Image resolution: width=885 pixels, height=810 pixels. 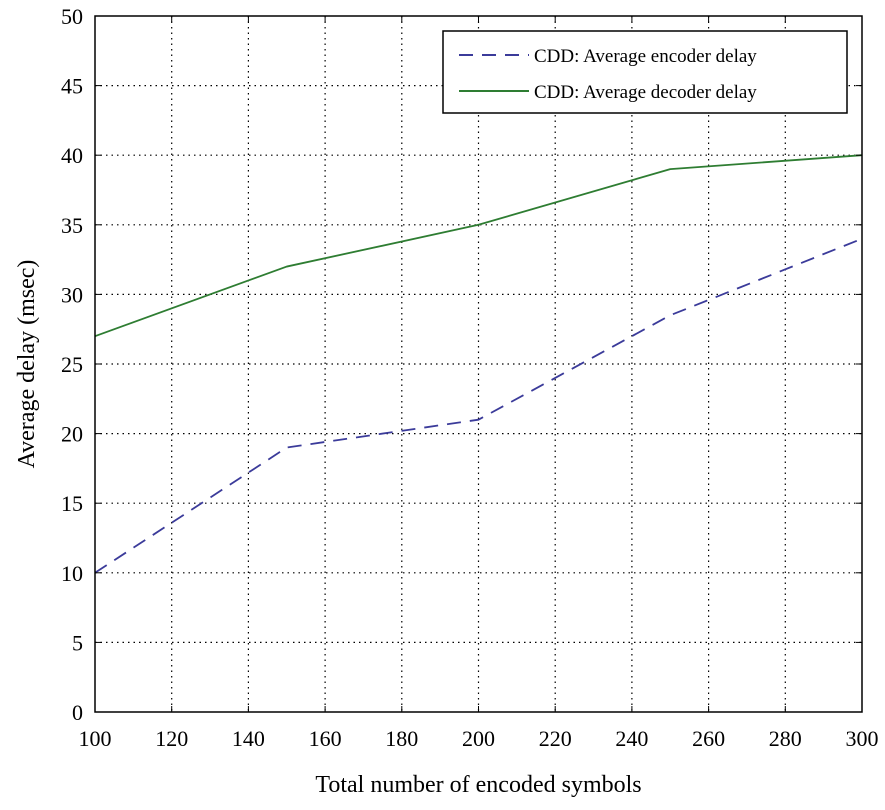 What do you see at coordinates (72, 86) in the screenshot?
I see `y-tick-label: 45` at bounding box center [72, 86].